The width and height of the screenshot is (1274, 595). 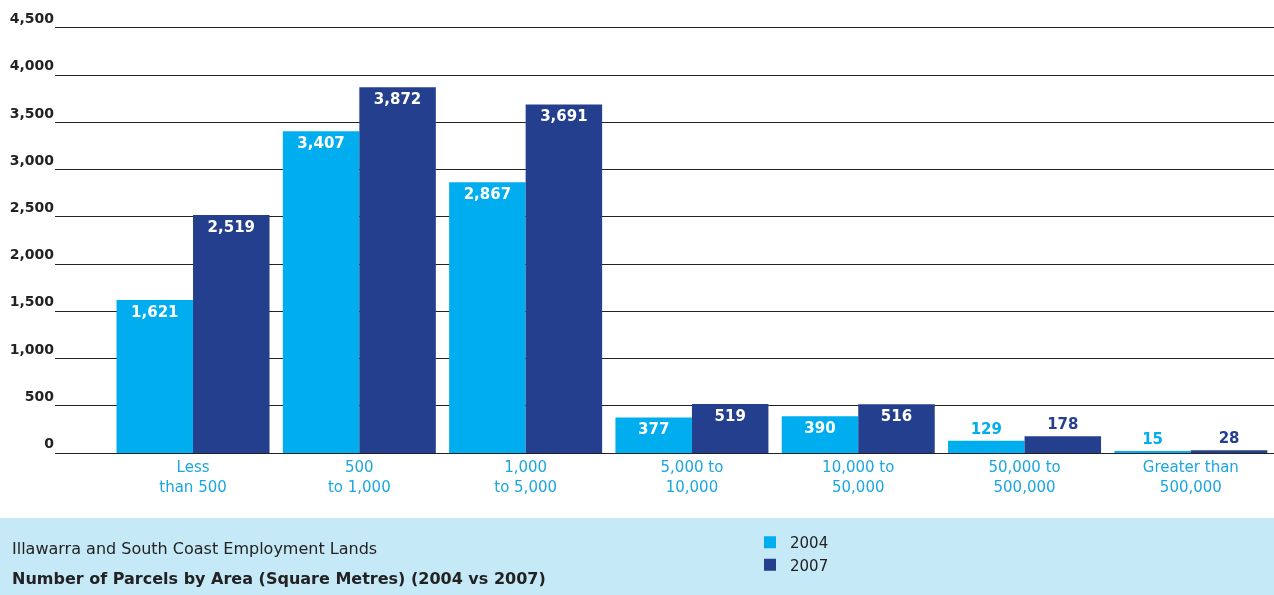 I want to click on text: Number of Parcels by Area (Square Metres) (2004 vs 2007), so click(x=279, y=578).